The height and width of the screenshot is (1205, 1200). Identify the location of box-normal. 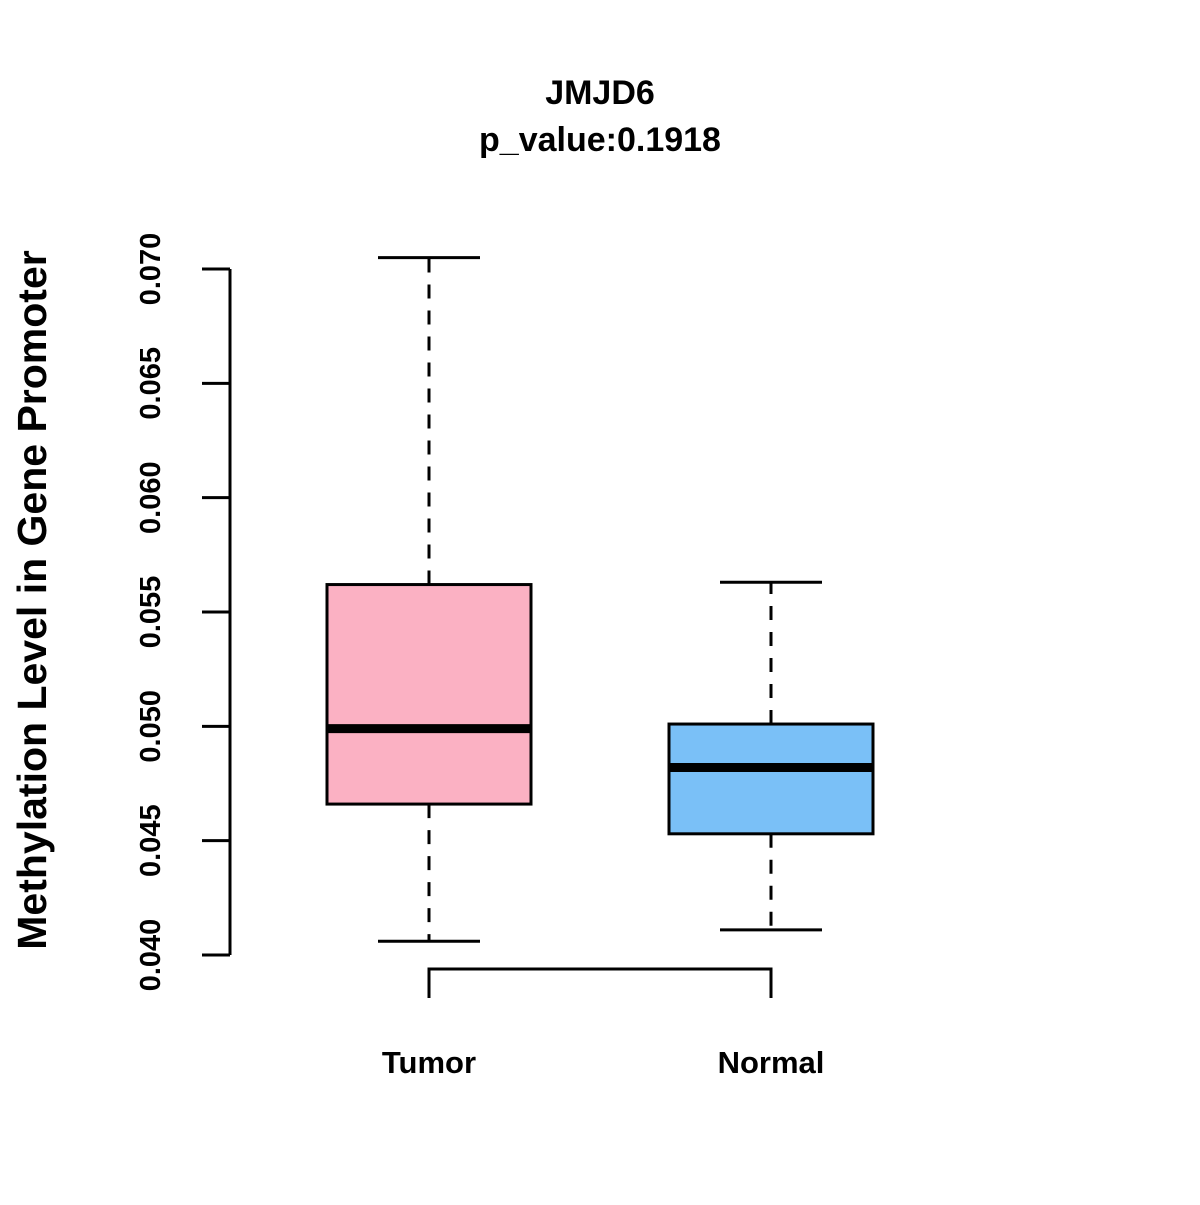
(771, 756).